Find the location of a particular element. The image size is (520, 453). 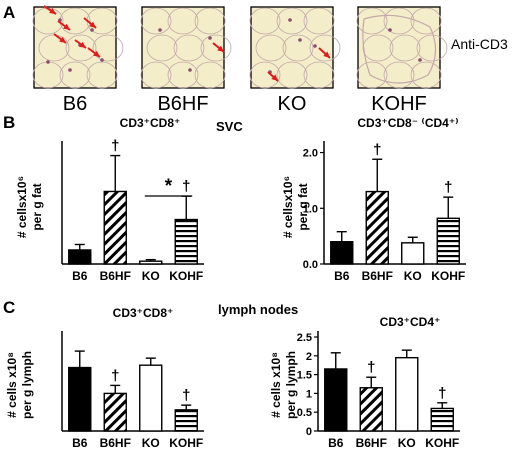

chart-title: CD3⁺CD4⁺ is located at coordinates (410, 322).